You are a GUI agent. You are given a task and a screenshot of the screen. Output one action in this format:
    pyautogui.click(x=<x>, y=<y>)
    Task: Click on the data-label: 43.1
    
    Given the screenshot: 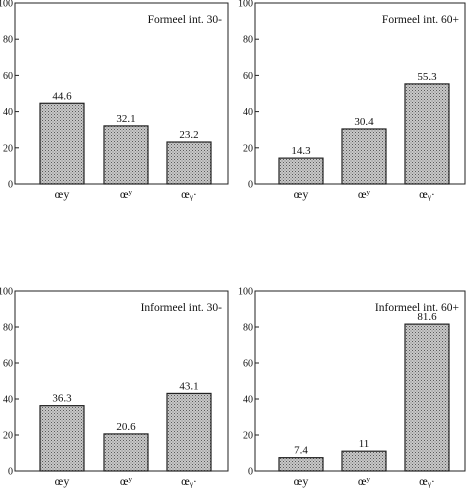 What is the action you would take?
    pyautogui.click(x=188, y=386)
    